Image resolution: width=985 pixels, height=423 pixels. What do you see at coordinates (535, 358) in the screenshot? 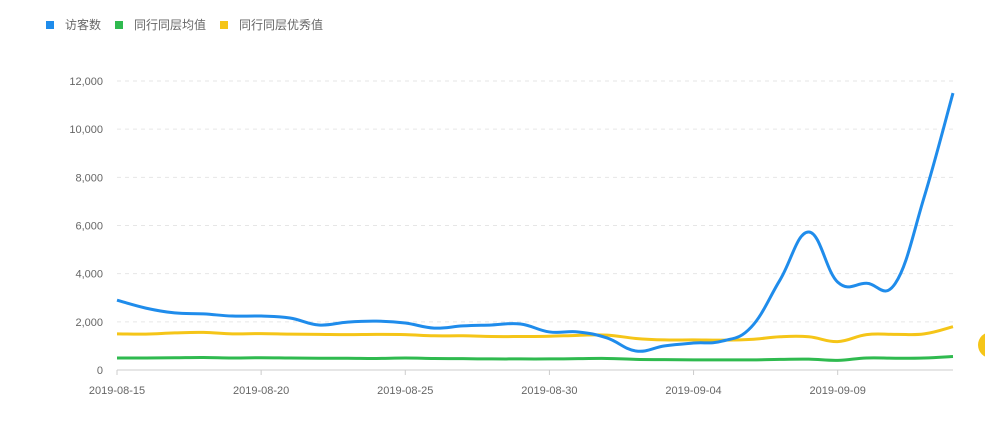
I see `peer-average-line` at bounding box center [535, 358].